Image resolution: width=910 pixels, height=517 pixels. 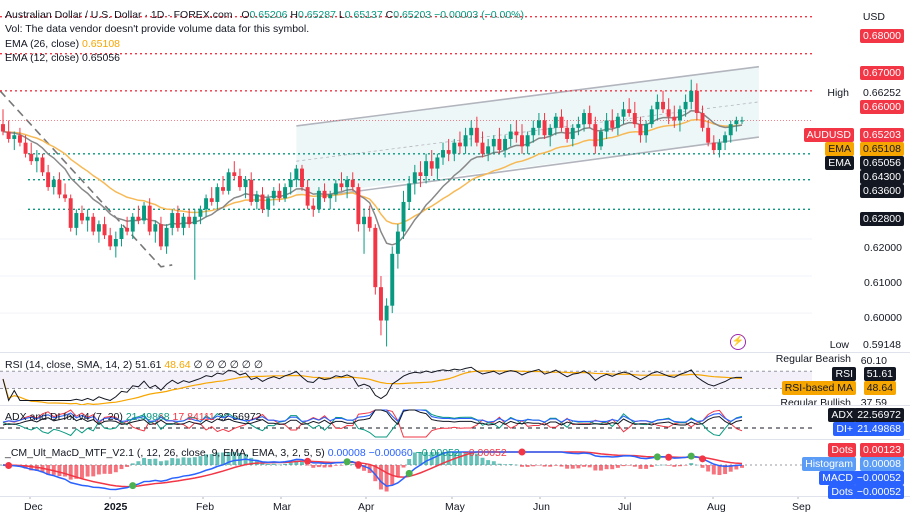 What do you see at coordinates (33, 507) in the screenshot?
I see `x-label-dec: Dec` at bounding box center [33, 507].